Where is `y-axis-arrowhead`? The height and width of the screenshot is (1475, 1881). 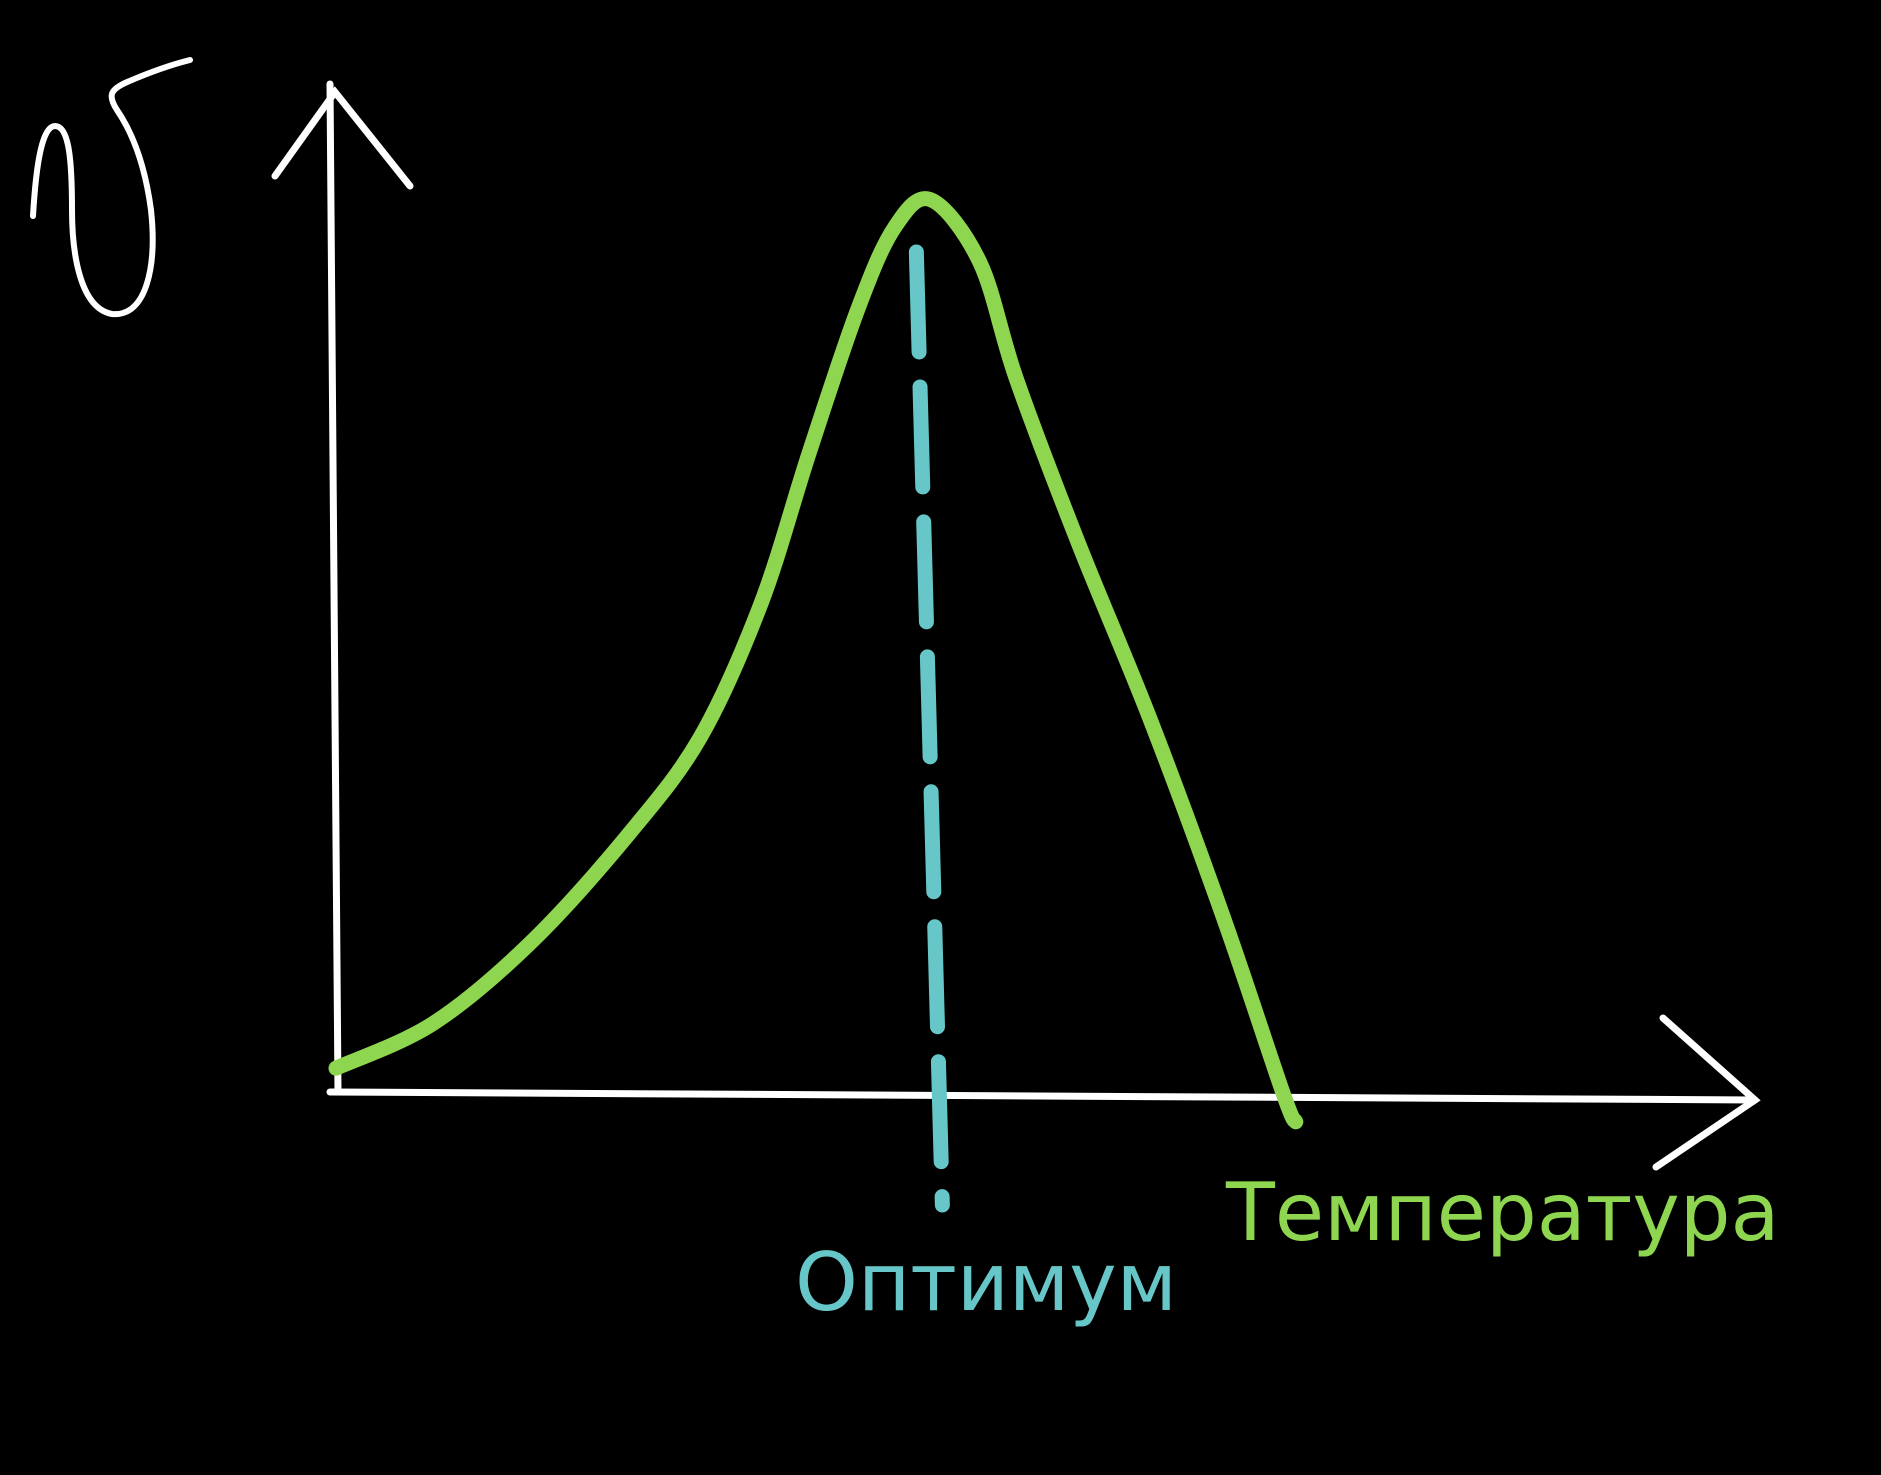 y-axis-arrowhead is located at coordinates (342, 138).